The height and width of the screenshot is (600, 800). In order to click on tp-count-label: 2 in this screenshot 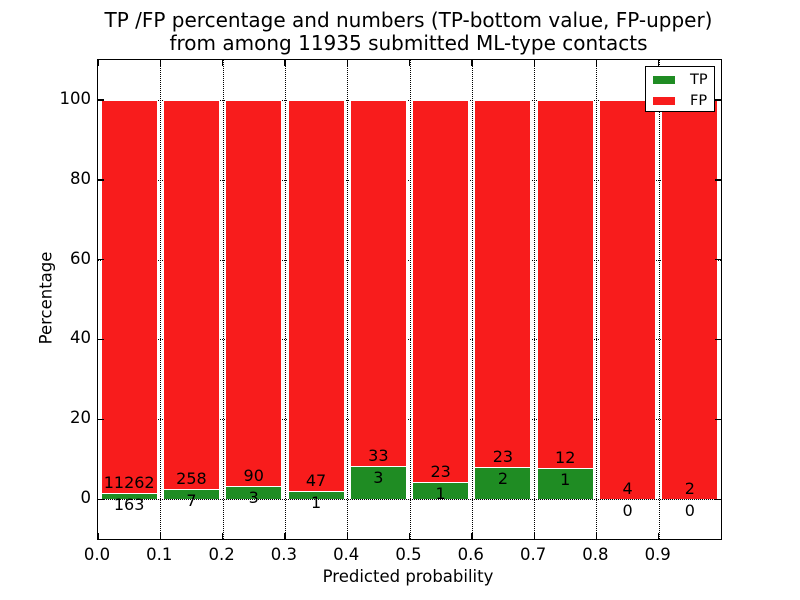, I will do `click(503, 479)`.